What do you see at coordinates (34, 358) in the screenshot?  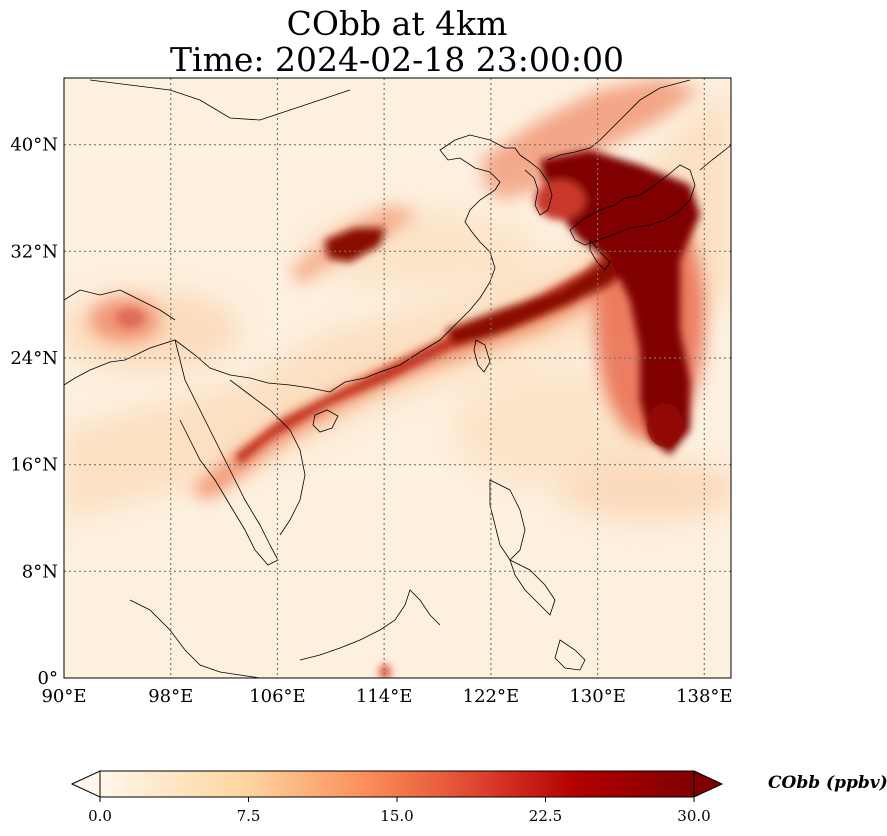 I see `lat-tick-label: 24°N` at bounding box center [34, 358].